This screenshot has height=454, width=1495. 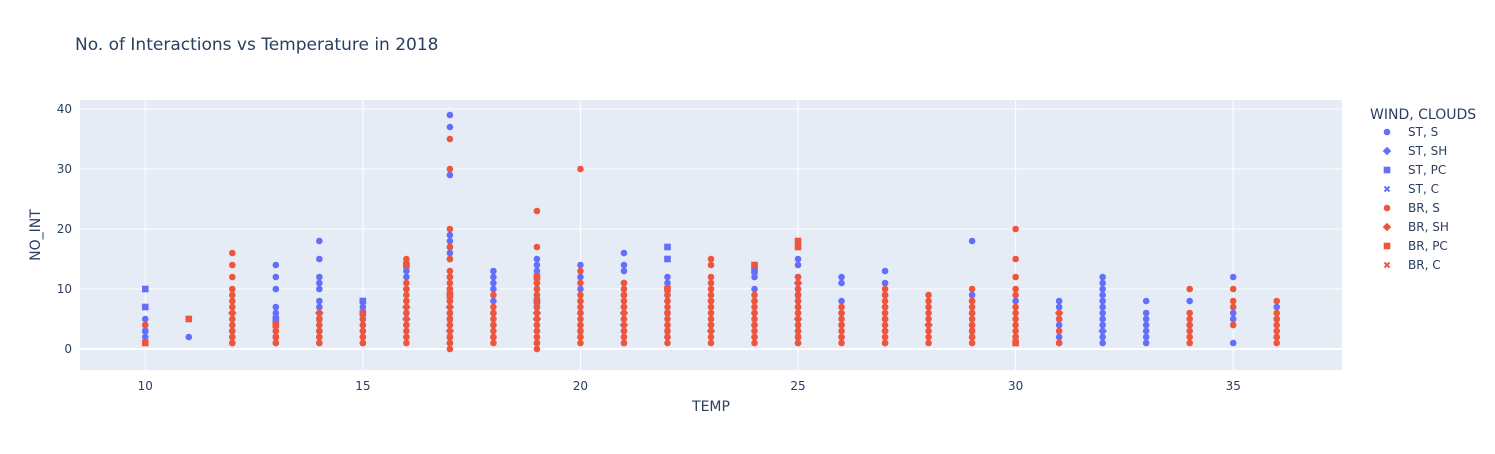 What do you see at coordinates (1428, 227) in the screenshot?
I see `legend-label: BR, SH` at bounding box center [1428, 227].